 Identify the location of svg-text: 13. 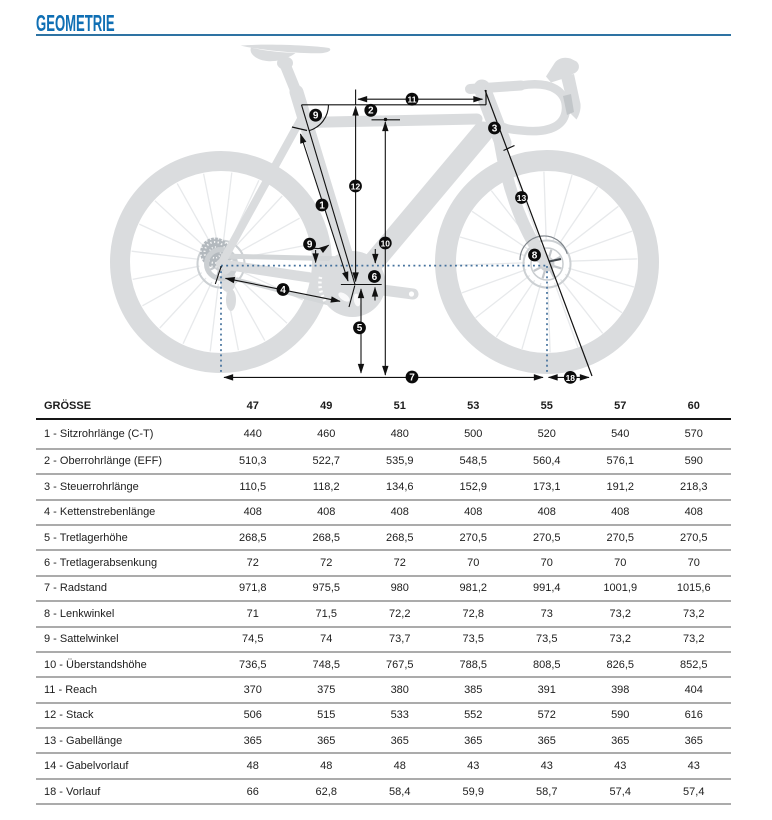
(522, 198).